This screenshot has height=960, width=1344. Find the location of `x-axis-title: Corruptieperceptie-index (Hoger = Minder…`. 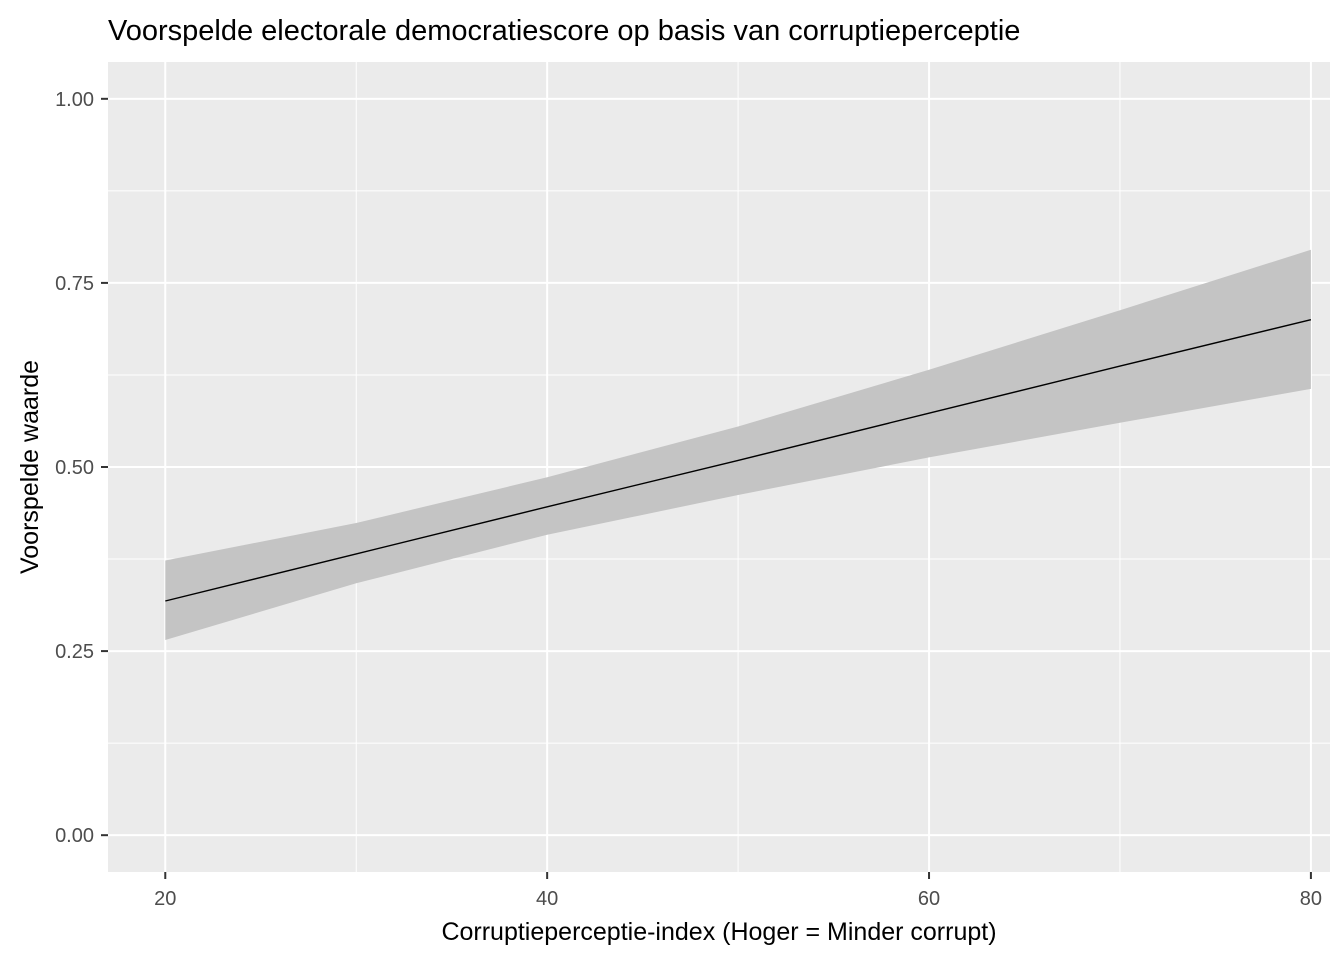

x-axis-title: Corruptieperceptie-index (Hoger = Minder… is located at coordinates (718, 932).